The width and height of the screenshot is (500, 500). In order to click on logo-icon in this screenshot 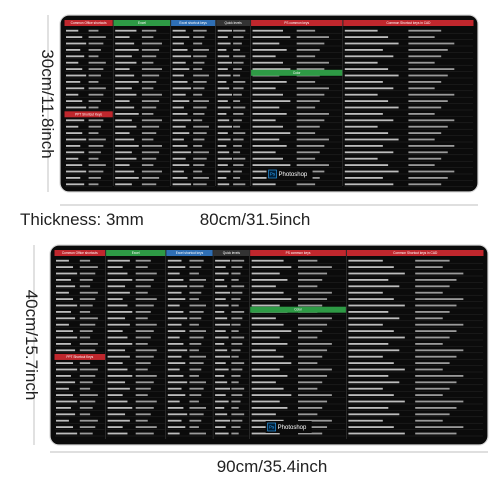, I will do `click(271, 427)`.